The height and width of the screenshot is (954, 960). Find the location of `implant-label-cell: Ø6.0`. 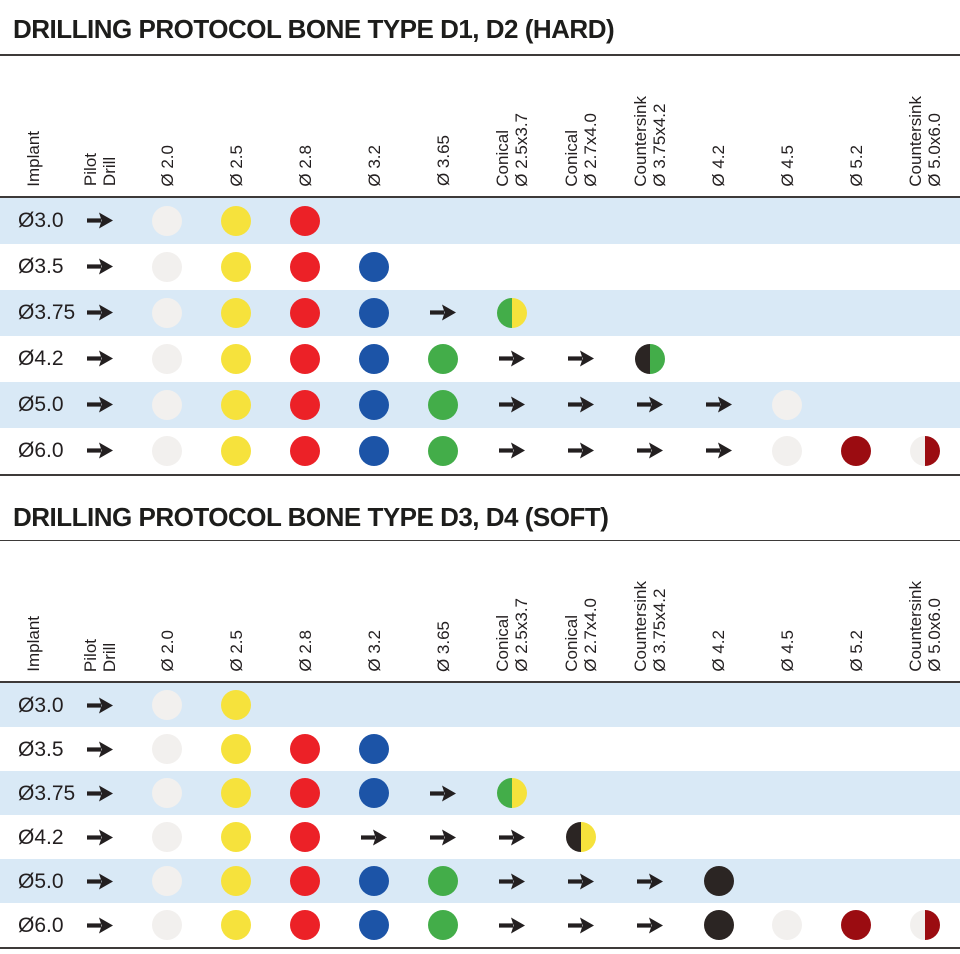

implant-label-cell: Ø6.0 is located at coordinates (33, 925).